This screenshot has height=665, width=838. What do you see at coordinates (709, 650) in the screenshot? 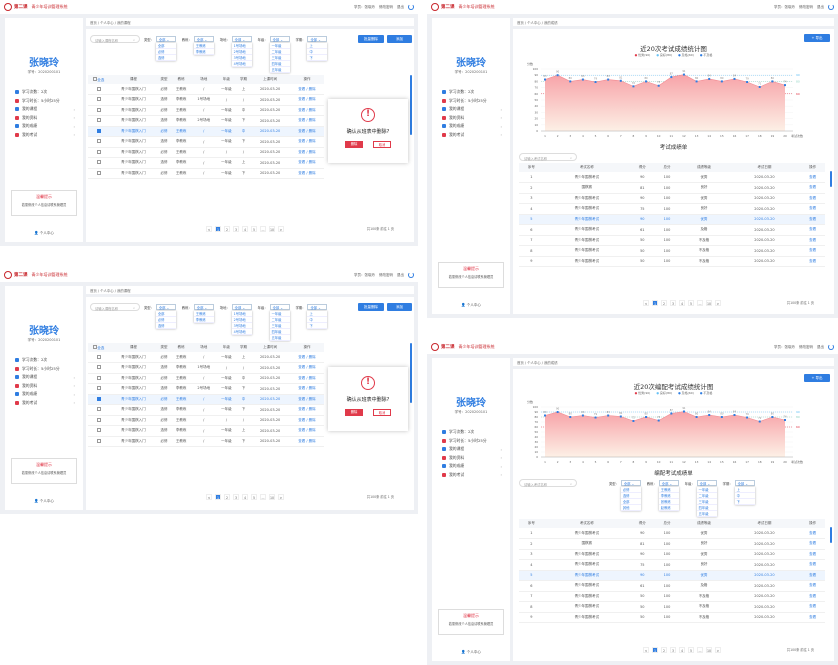
I see `page-button: 10` at bounding box center [709, 650].